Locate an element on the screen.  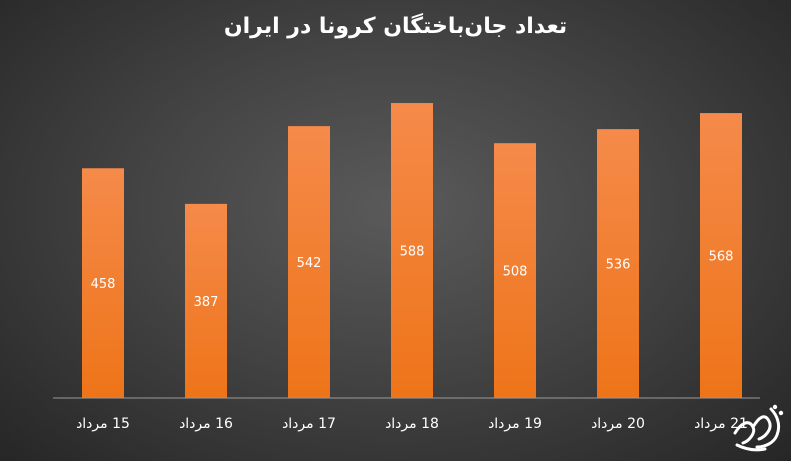
data-label-6: 536 is located at coordinates (618, 265).